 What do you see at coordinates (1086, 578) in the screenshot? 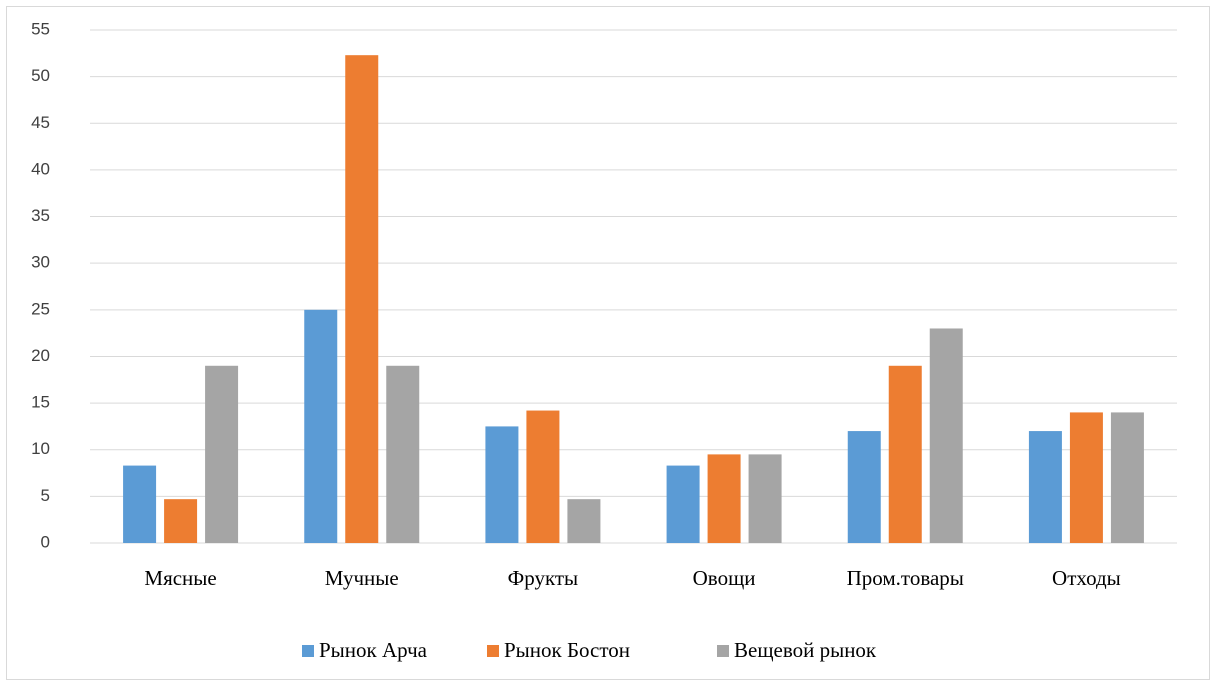
I see `x-tick-label: Отходы` at bounding box center [1086, 578].